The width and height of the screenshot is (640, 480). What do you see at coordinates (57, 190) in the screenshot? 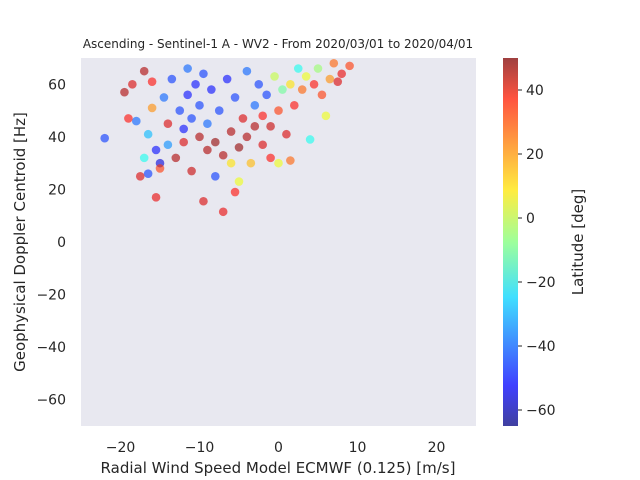
I see `y-tick-label: 20` at bounding box center [57, 190].